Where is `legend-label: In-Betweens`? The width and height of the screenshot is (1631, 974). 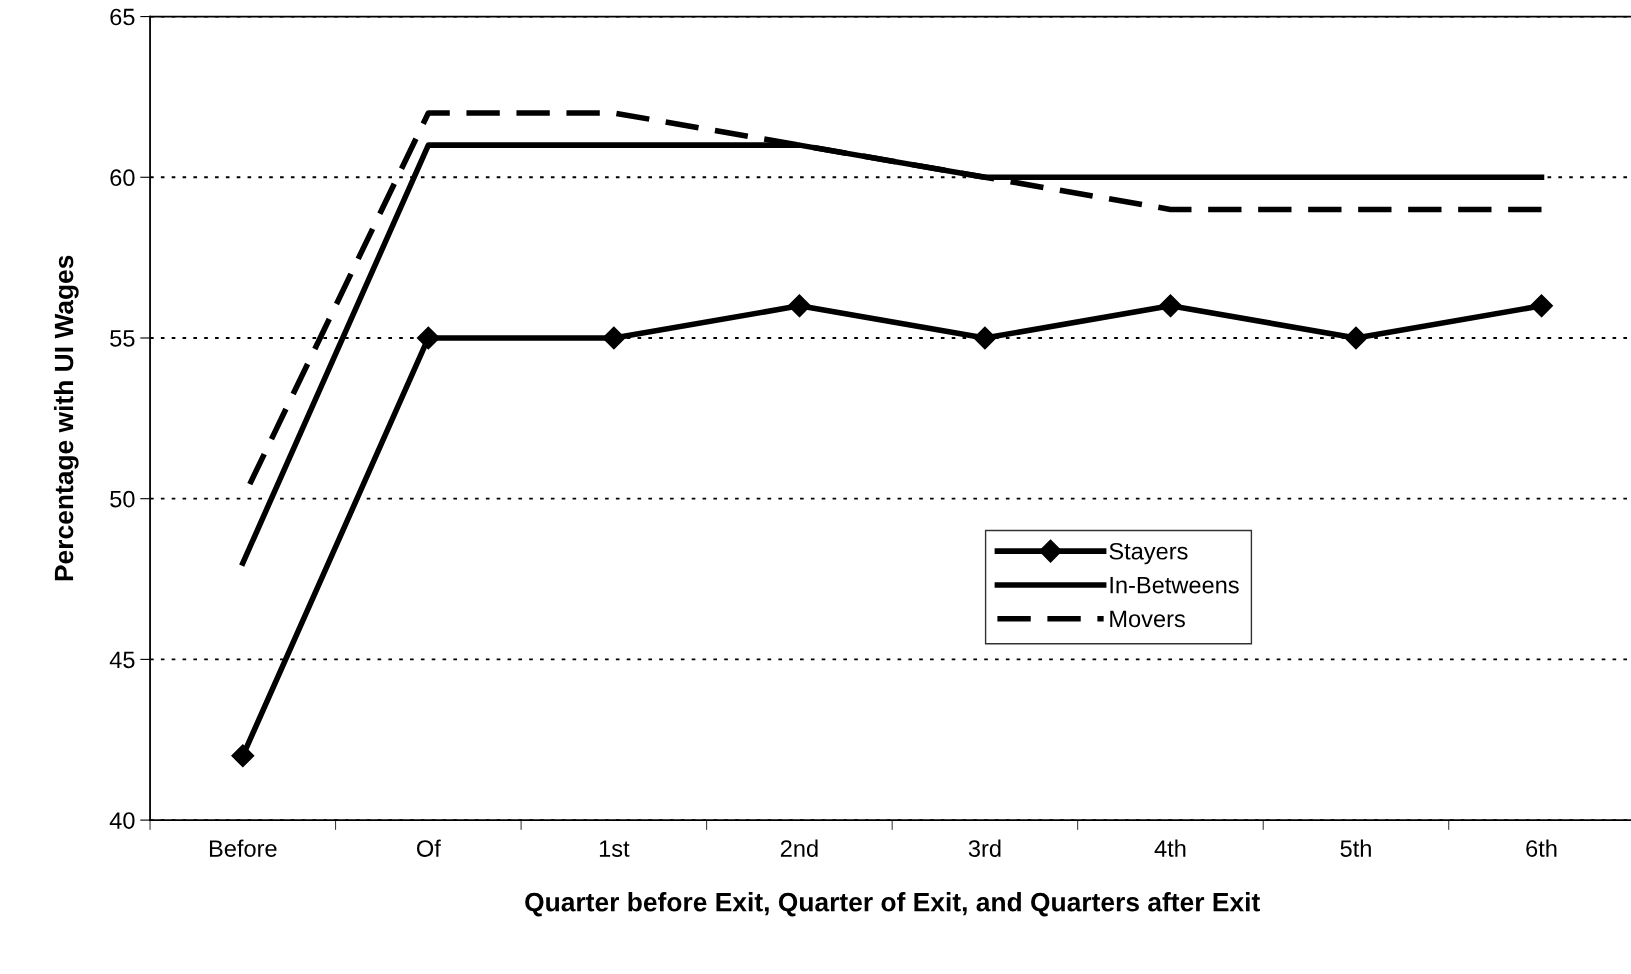
legend-label: In-Betweens is located at coordinates (1174, 585).